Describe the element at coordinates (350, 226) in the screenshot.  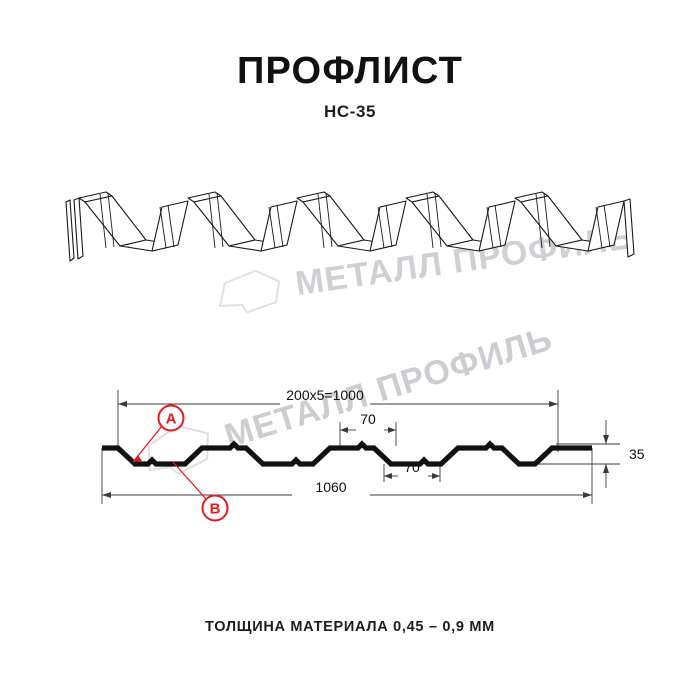
I see `sheet-geometry` at that location.